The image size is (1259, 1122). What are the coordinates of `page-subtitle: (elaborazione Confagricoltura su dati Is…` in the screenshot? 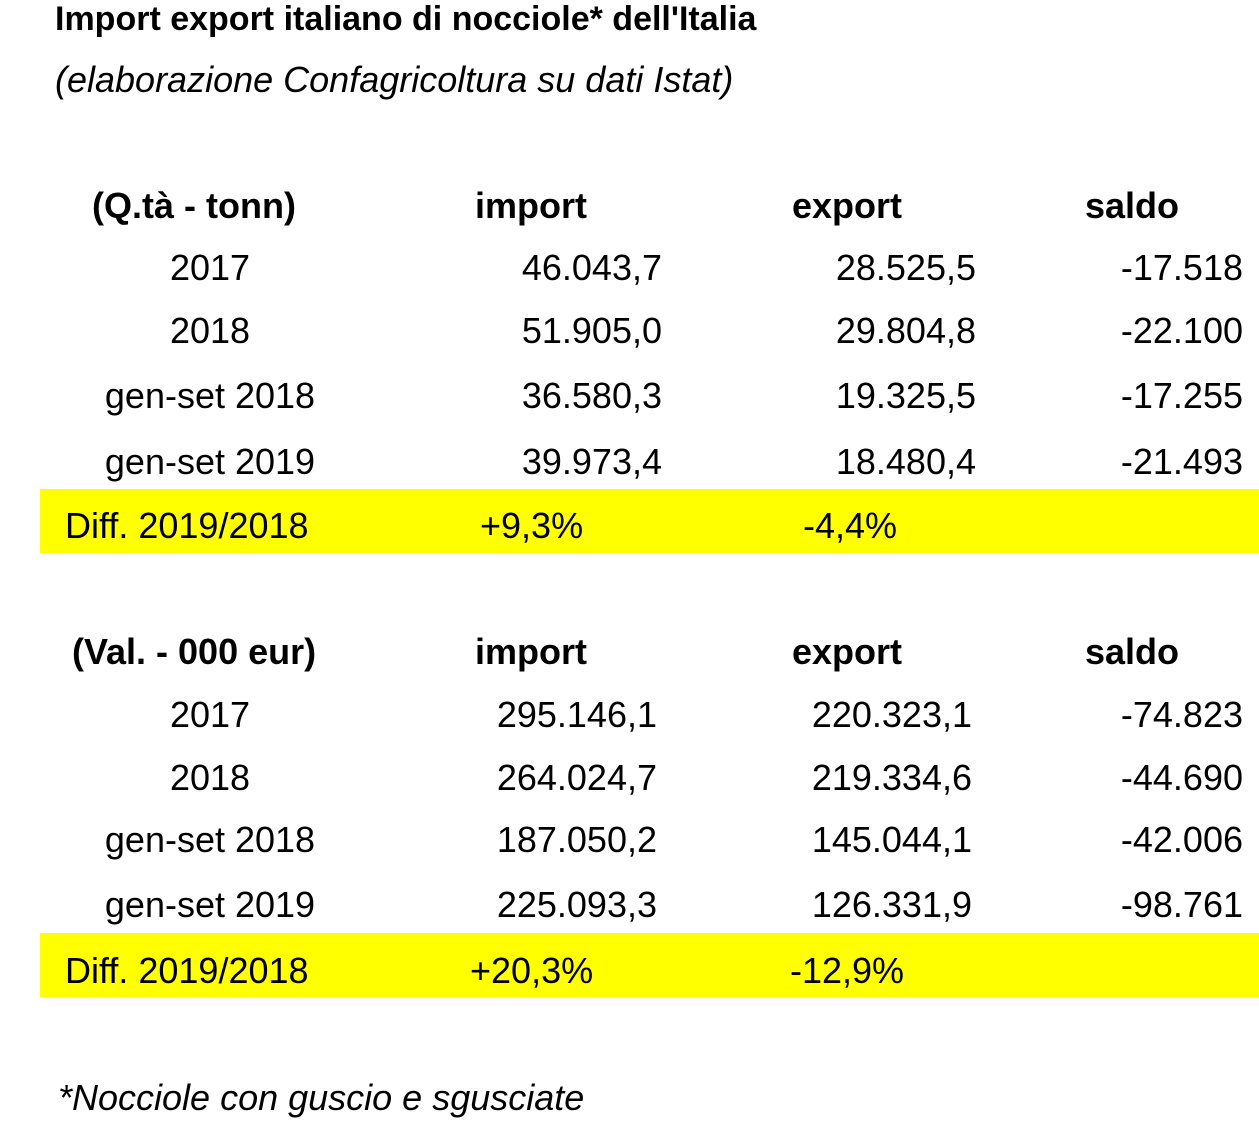 It's located at (394, 79).